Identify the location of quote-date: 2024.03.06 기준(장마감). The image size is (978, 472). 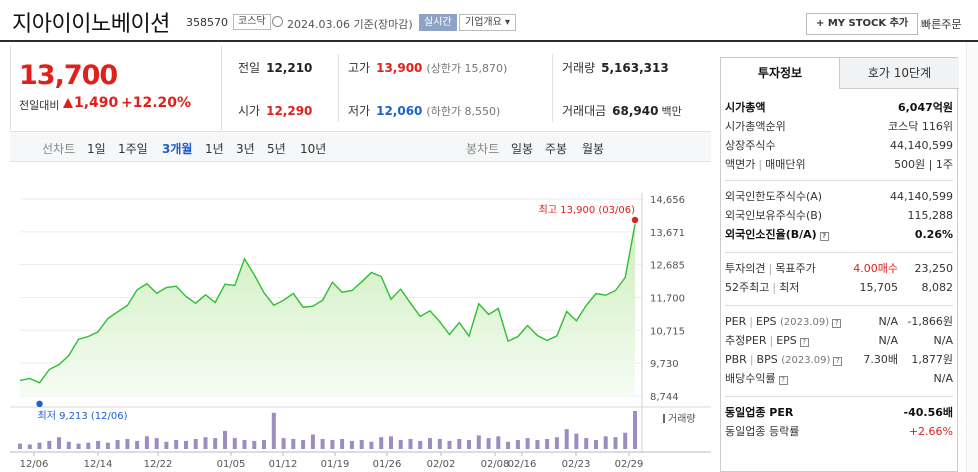
(350, 24).